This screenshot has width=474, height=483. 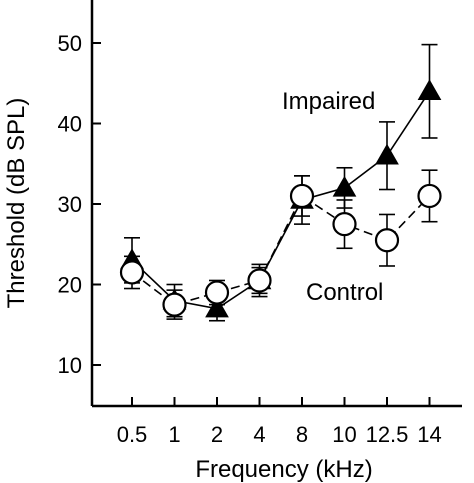 What do you see at coordinates (429, 434) in the screenshot?
I see `x-tick-label-7: 14` at bounding box center [429, 434].